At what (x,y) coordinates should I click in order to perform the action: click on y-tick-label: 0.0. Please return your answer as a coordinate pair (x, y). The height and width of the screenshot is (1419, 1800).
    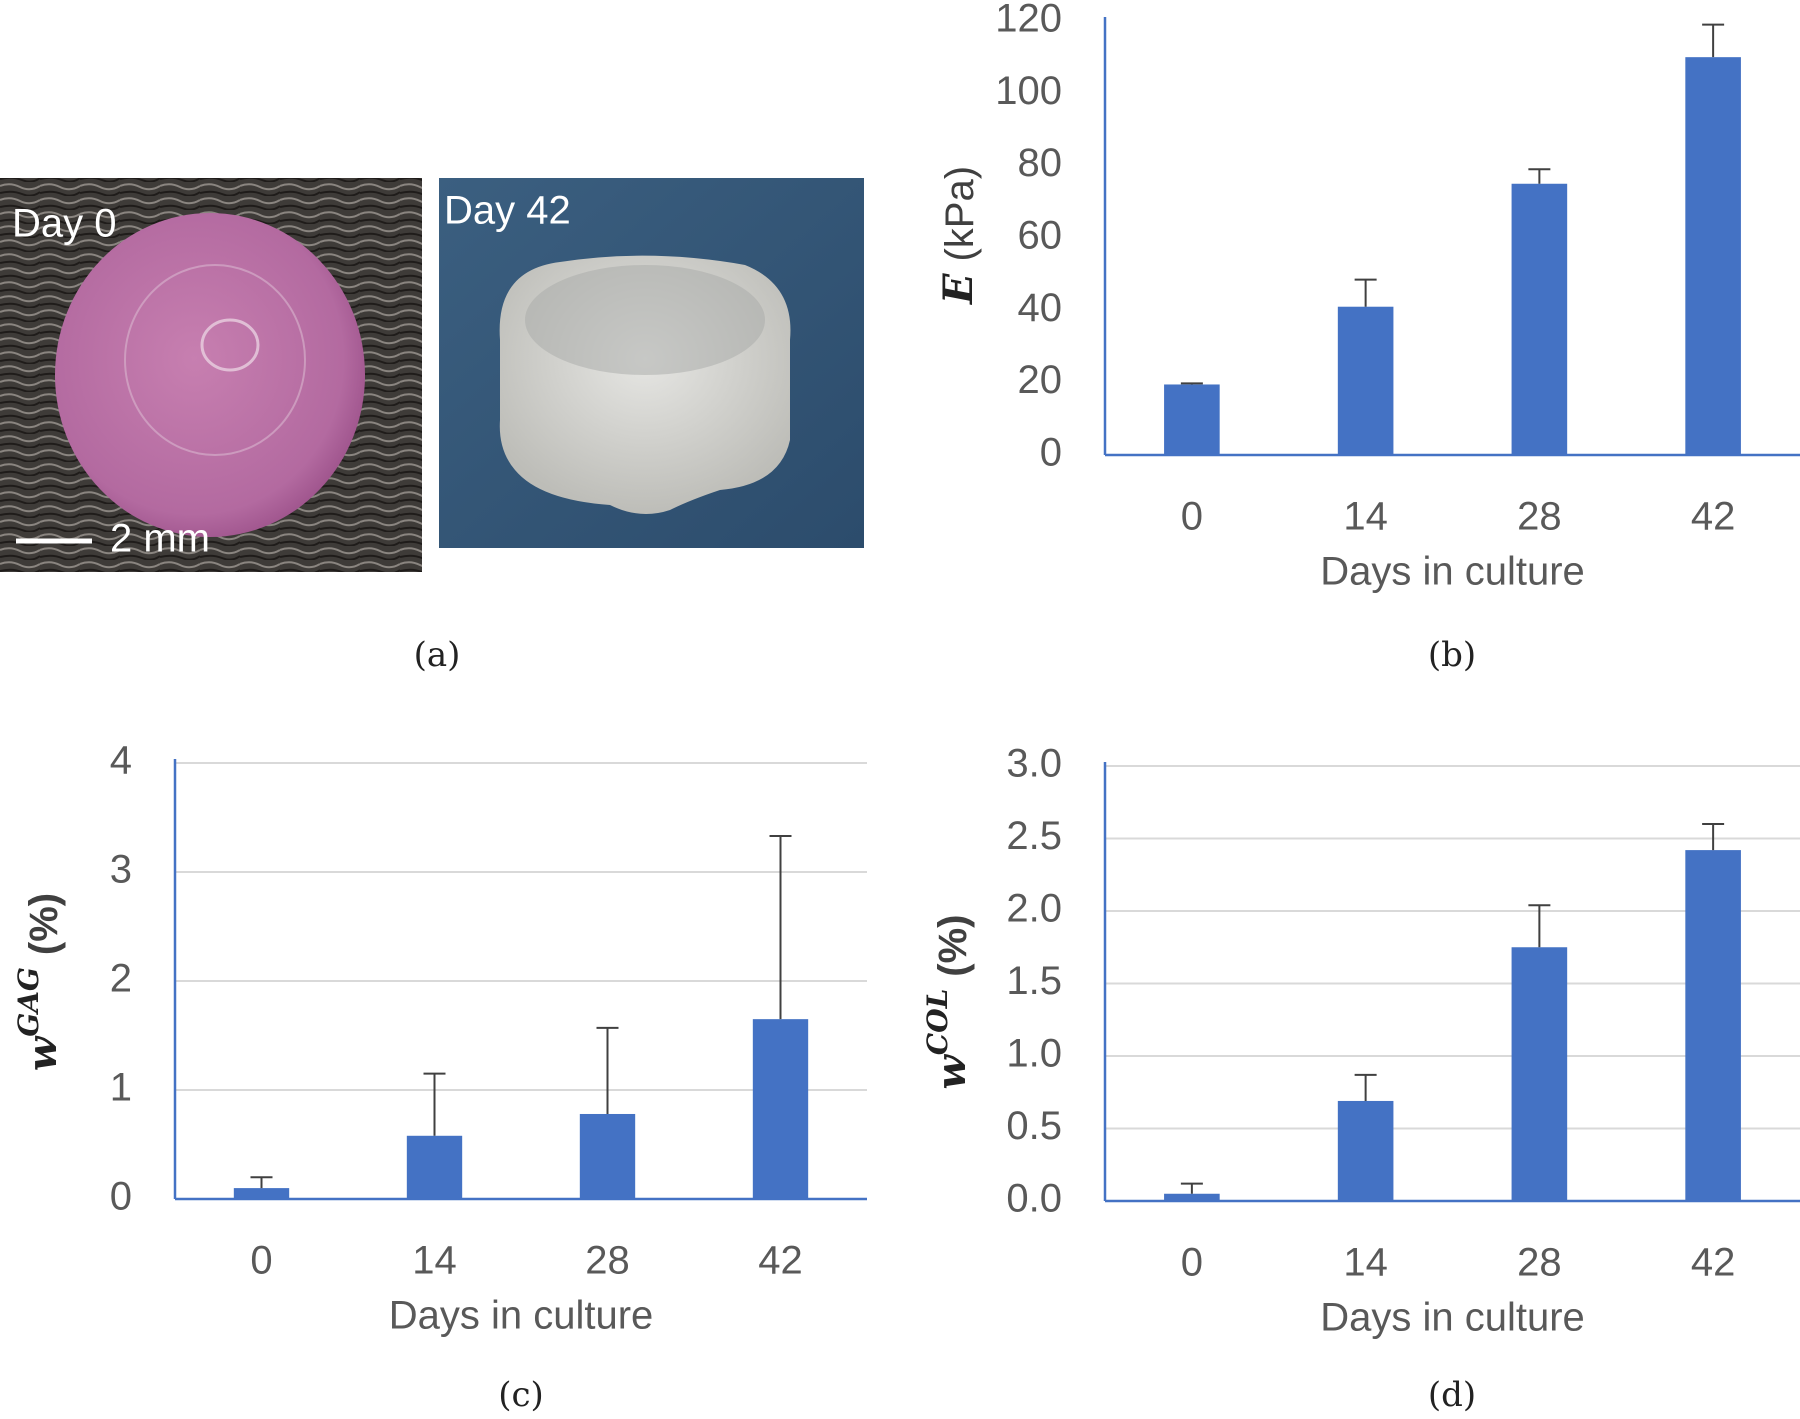
    Looking at the image, I should click on (1034, 1199).